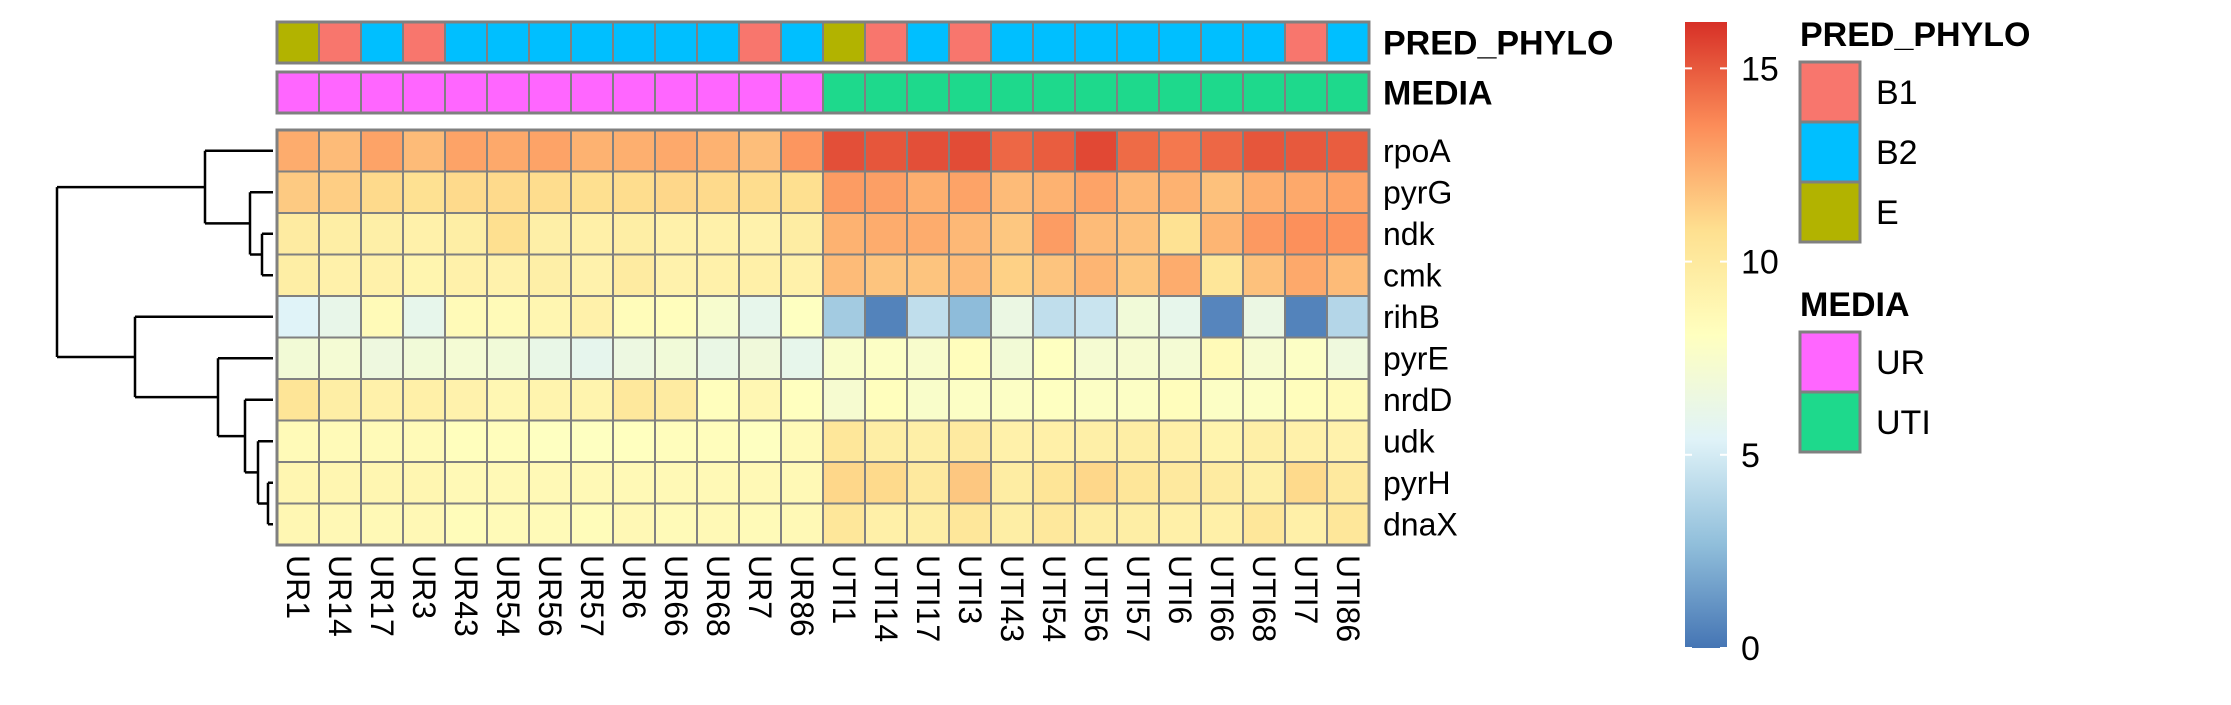 This screenshot has width=2231, height=705. Describe the element at coordinates (1417, 151) in the screenshot. I see `row-label: rpoA` at that location.